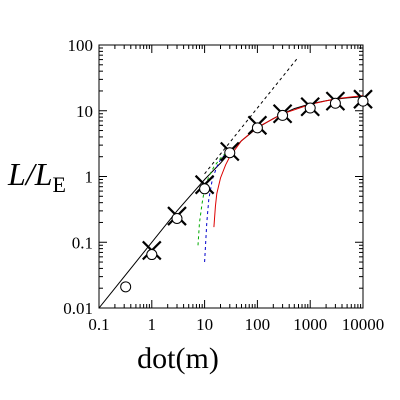  What do you see at coordinates (82, 242) in the screenshot?
I see `y-tick-label: 0.1` at bounding box center [82, 242].